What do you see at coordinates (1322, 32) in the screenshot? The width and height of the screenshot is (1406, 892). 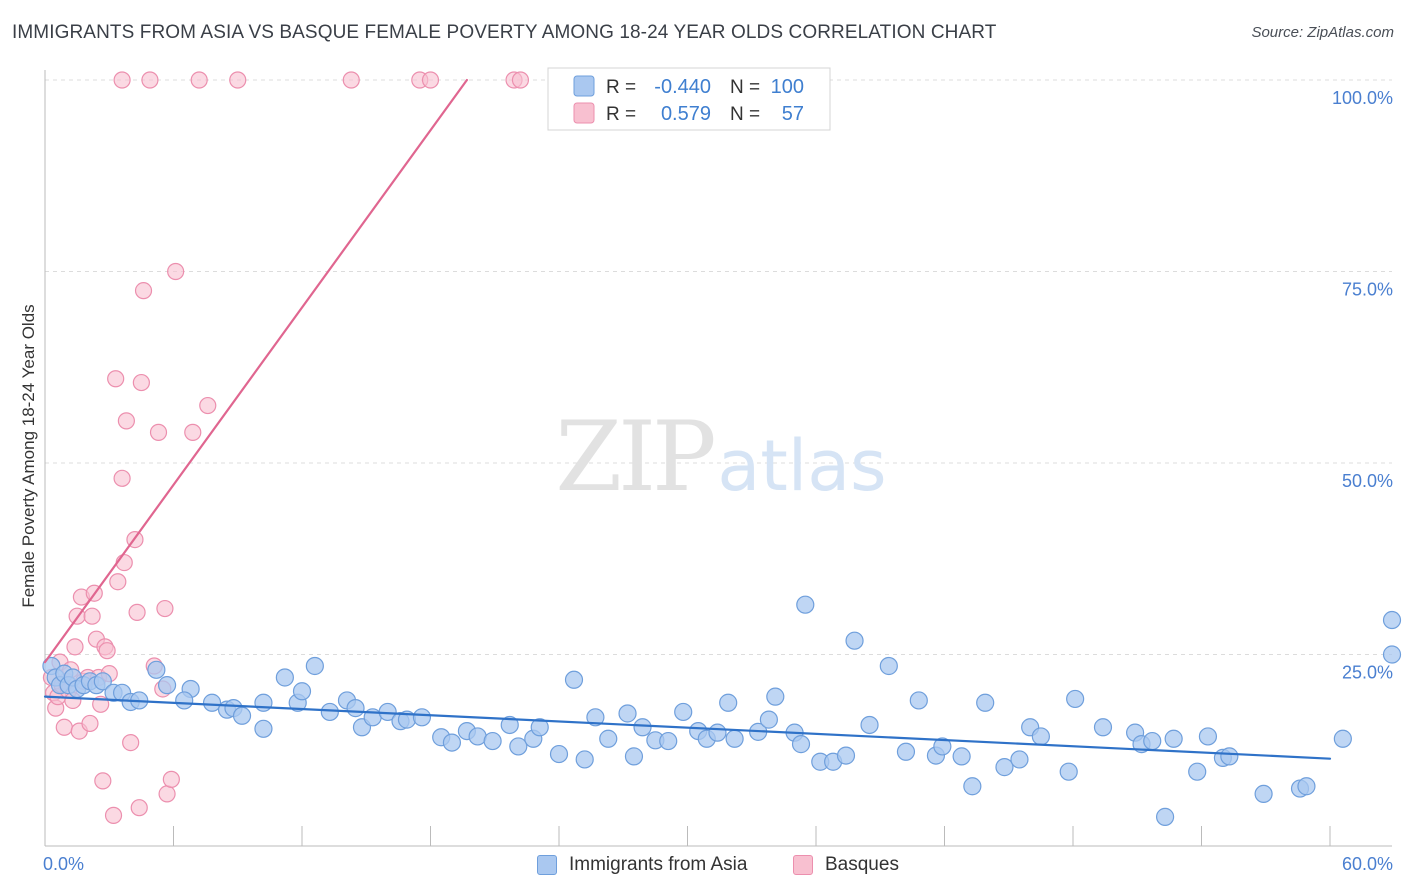 I see `source-label: Source: ZipAtlas.com` at bounding box center [1322, 32].